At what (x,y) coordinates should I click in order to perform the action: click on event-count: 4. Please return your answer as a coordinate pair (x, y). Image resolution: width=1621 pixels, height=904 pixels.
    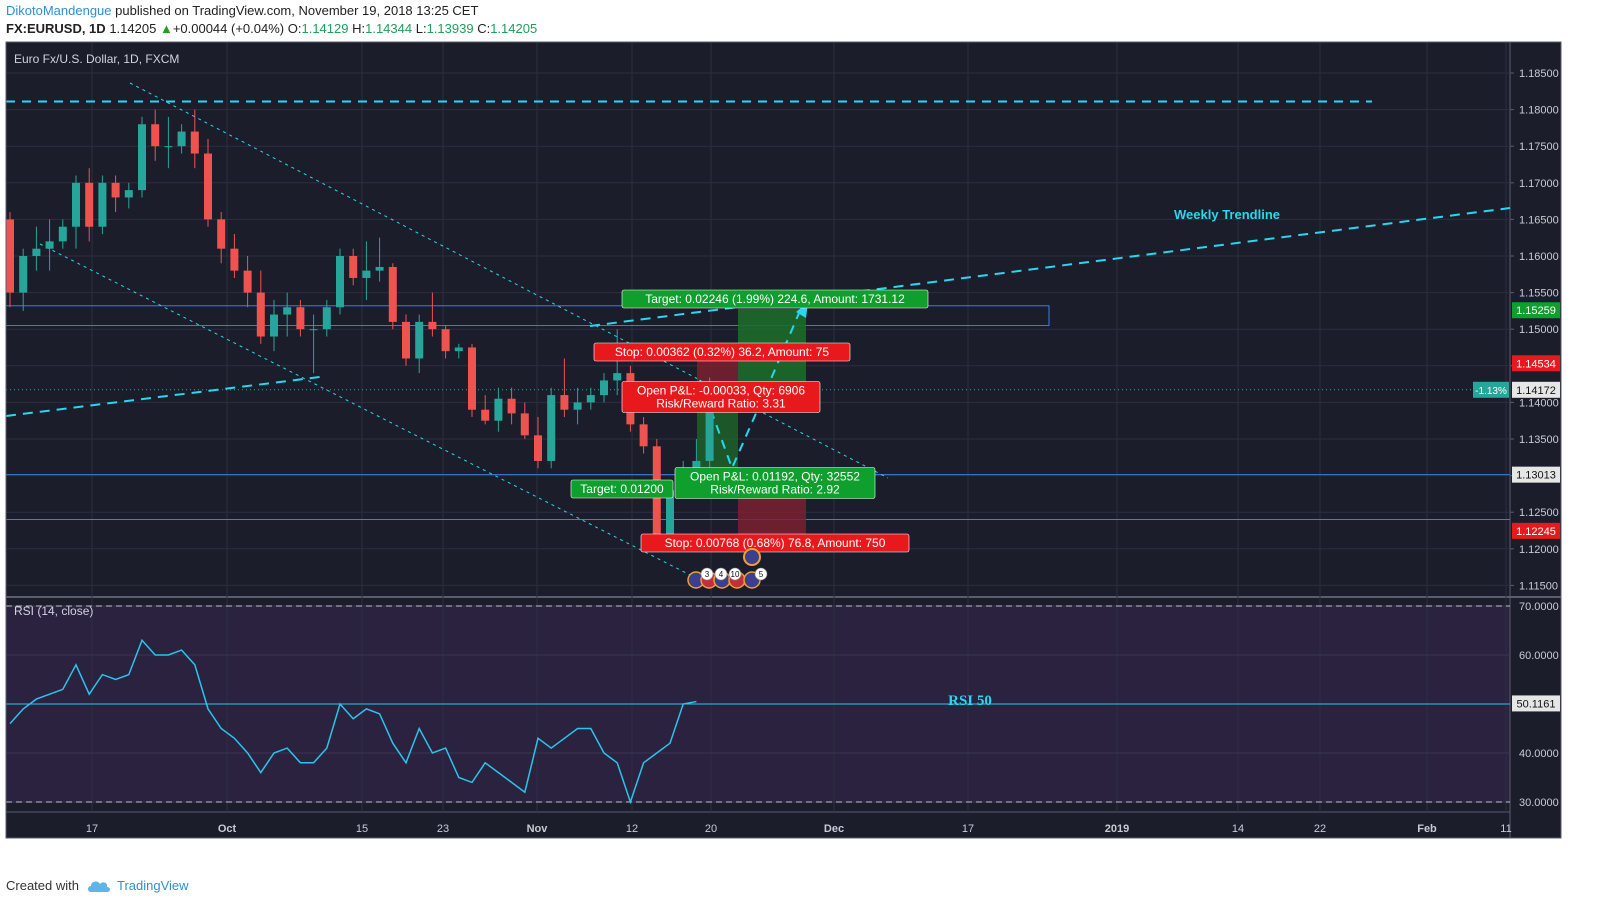
    Looking at the image, I should click on (721, 574).